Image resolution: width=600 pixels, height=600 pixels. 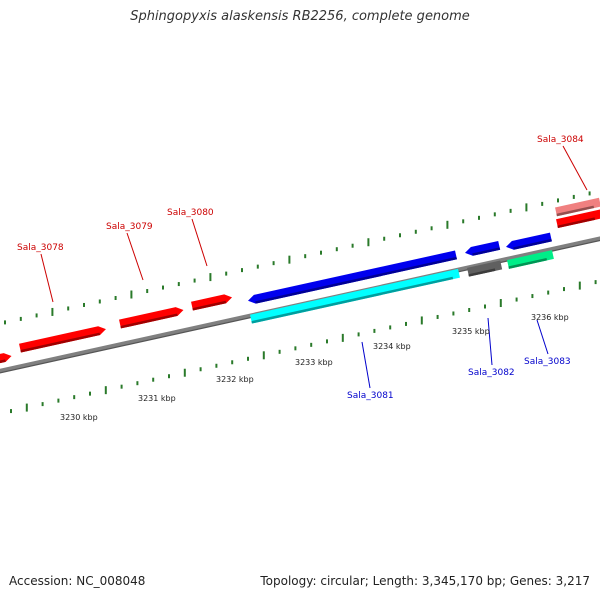 I want to click on gene-feature-partial, so click(x=6, y=359).